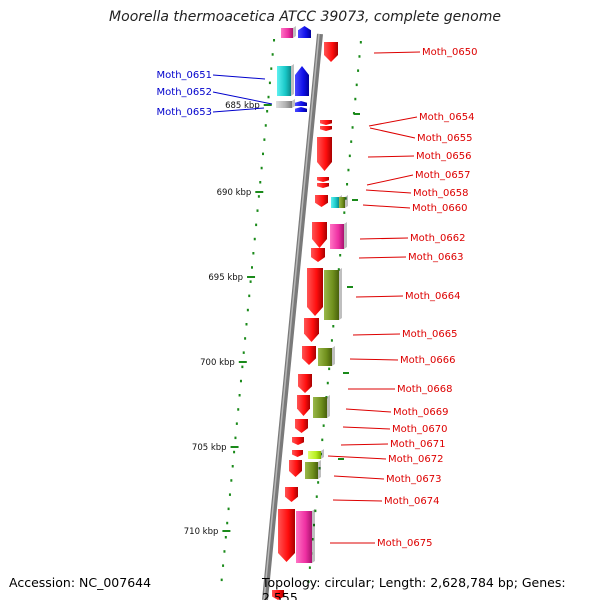 The width and height of the screenshot is (600, 600). What do you see at coordinates (432, 296) in the screenshot?
I see `gene-label-moth_0664: Moth_0664` at bounding box center [432, 296].